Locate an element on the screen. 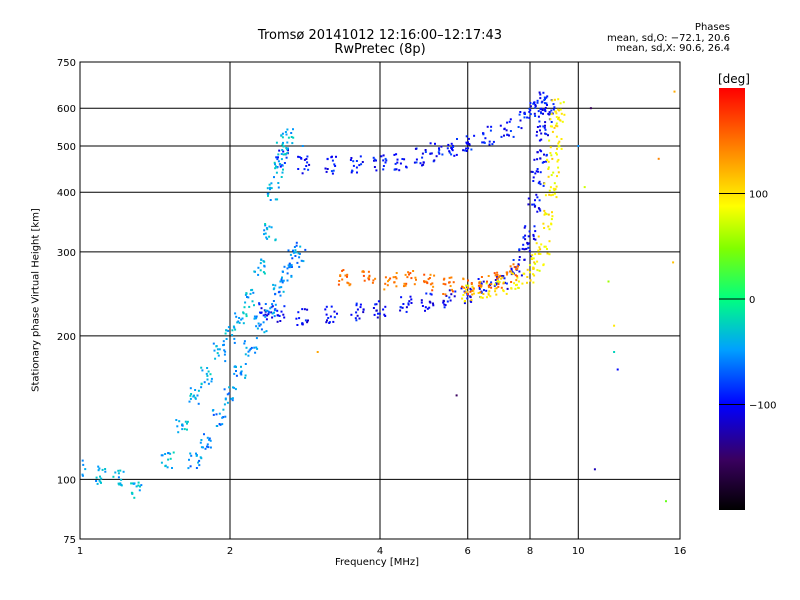 The height and width of the screenshot is (600, 800). stats-o-line: mean, sd,O: −72.1, 20.6 is located at coordinates (668, 38).